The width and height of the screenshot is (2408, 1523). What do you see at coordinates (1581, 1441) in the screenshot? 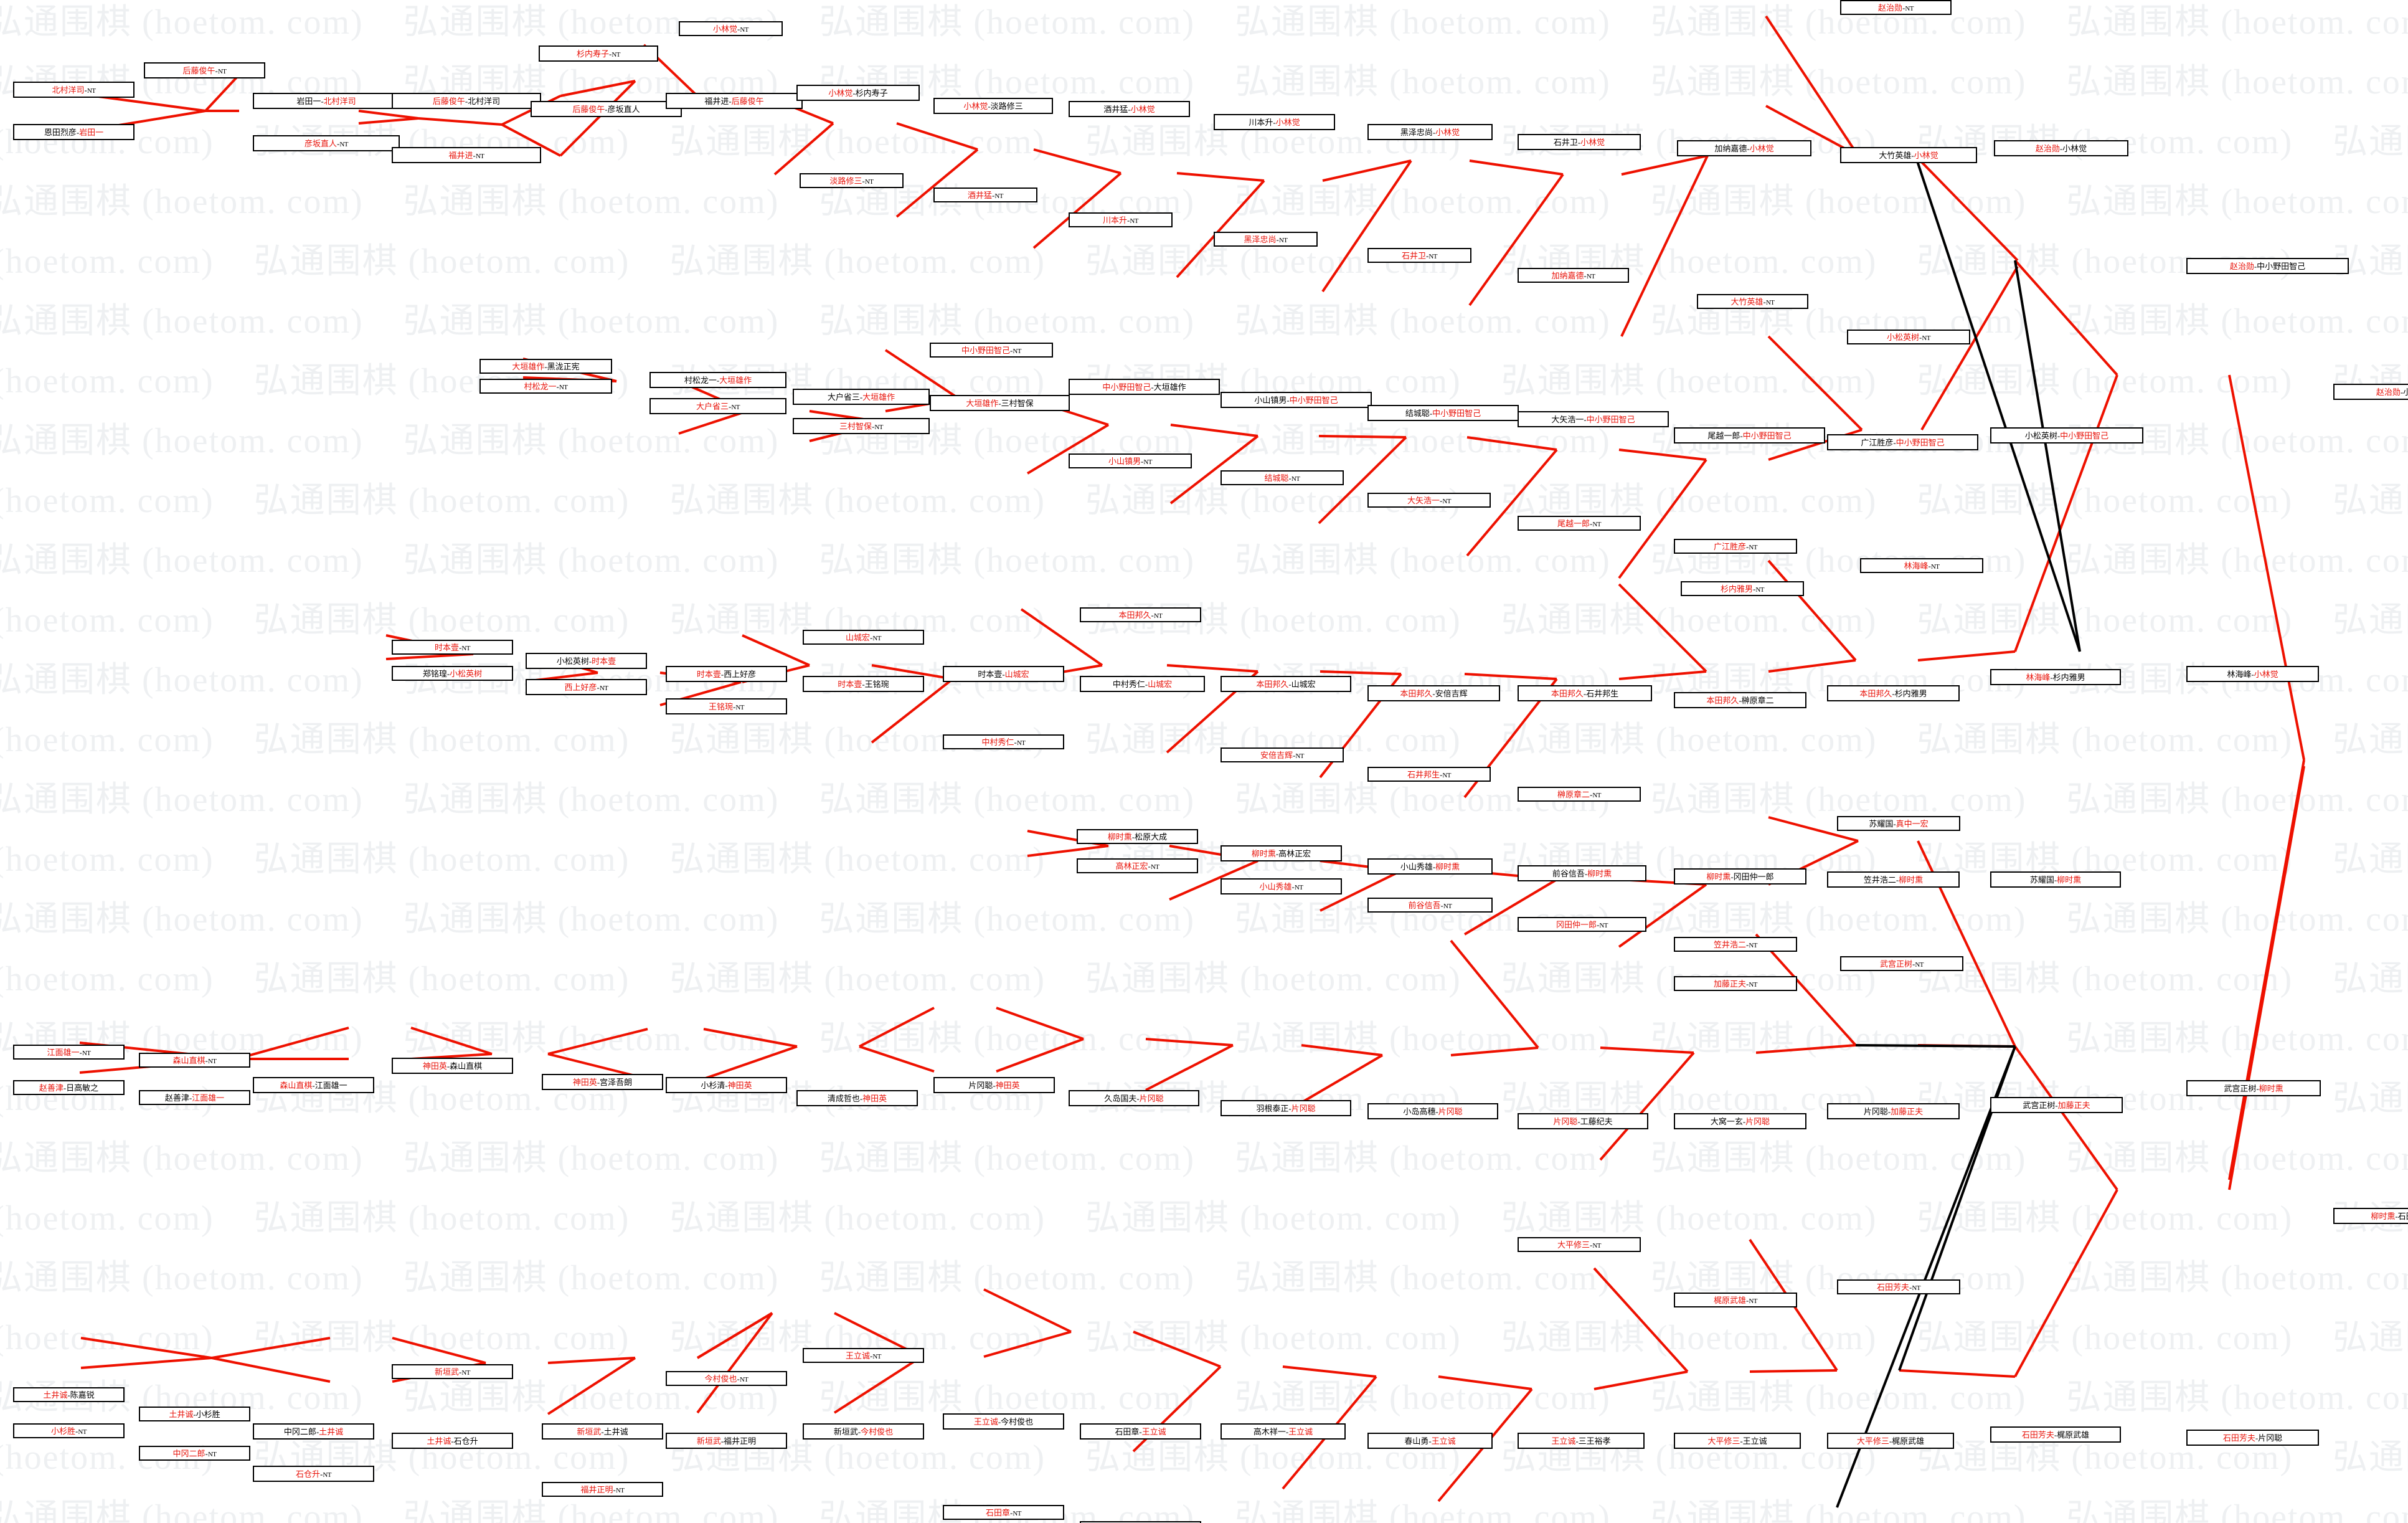
I see `match-box: 王立诚-三王裕孝` at bounding box center [1581, 1441].